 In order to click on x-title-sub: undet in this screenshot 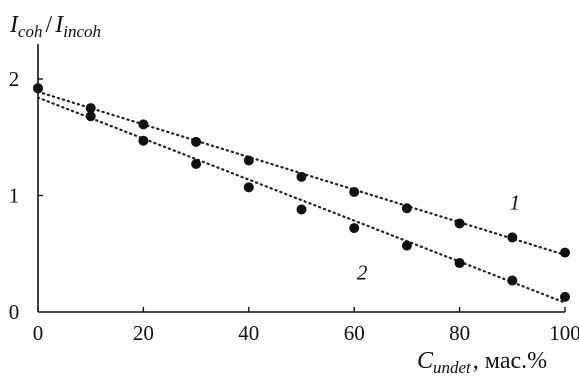, I will do `click(452, 367)`.